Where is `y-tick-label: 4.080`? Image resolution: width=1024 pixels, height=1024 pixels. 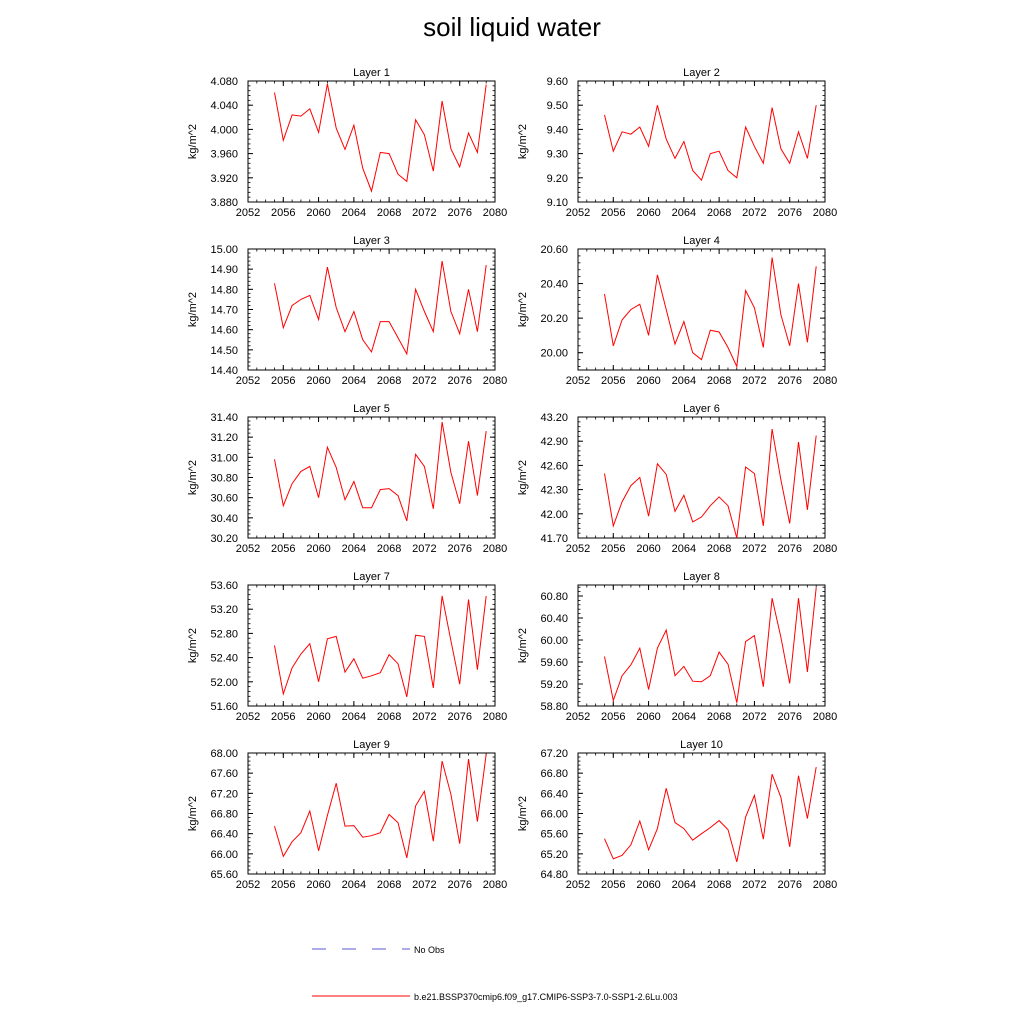
y-tick-label: 4.080 is located at coordinates (224, 82).